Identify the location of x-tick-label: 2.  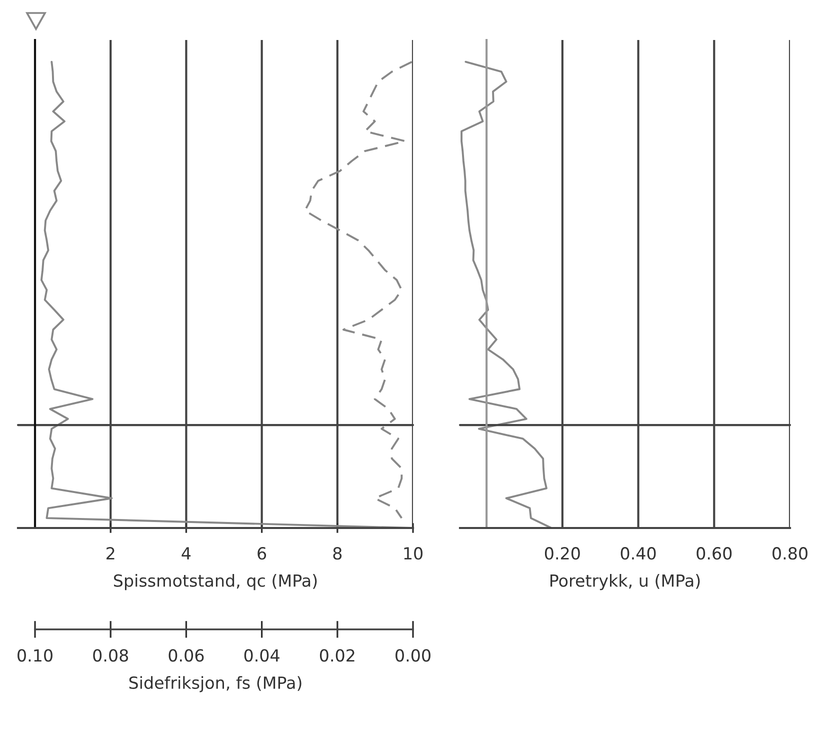
(110, 553).